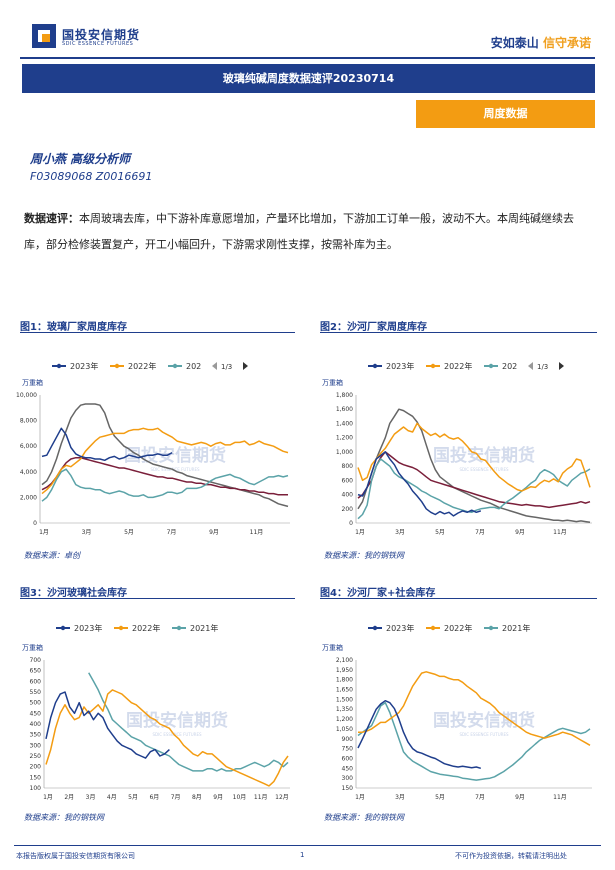 This screenshot has height=870, width=615. Describe the element at coordinates (500, 366) in the screenshot. I see `legend-item: 202` at that location.